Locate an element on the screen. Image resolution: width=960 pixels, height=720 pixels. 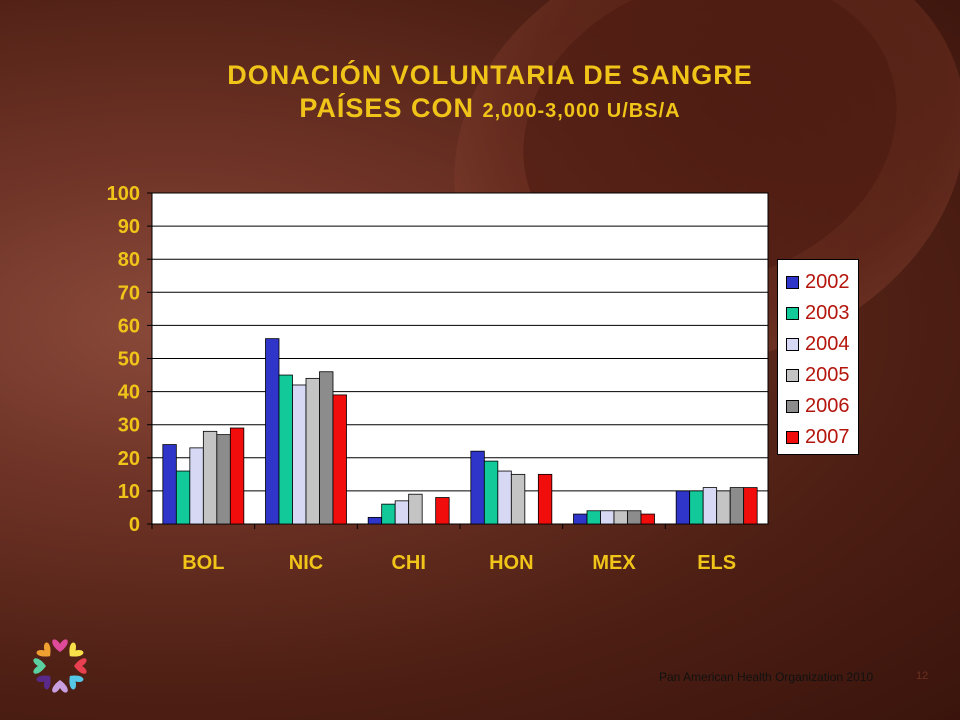
y-tick-label: 50 is located at coordinates (129, 360).